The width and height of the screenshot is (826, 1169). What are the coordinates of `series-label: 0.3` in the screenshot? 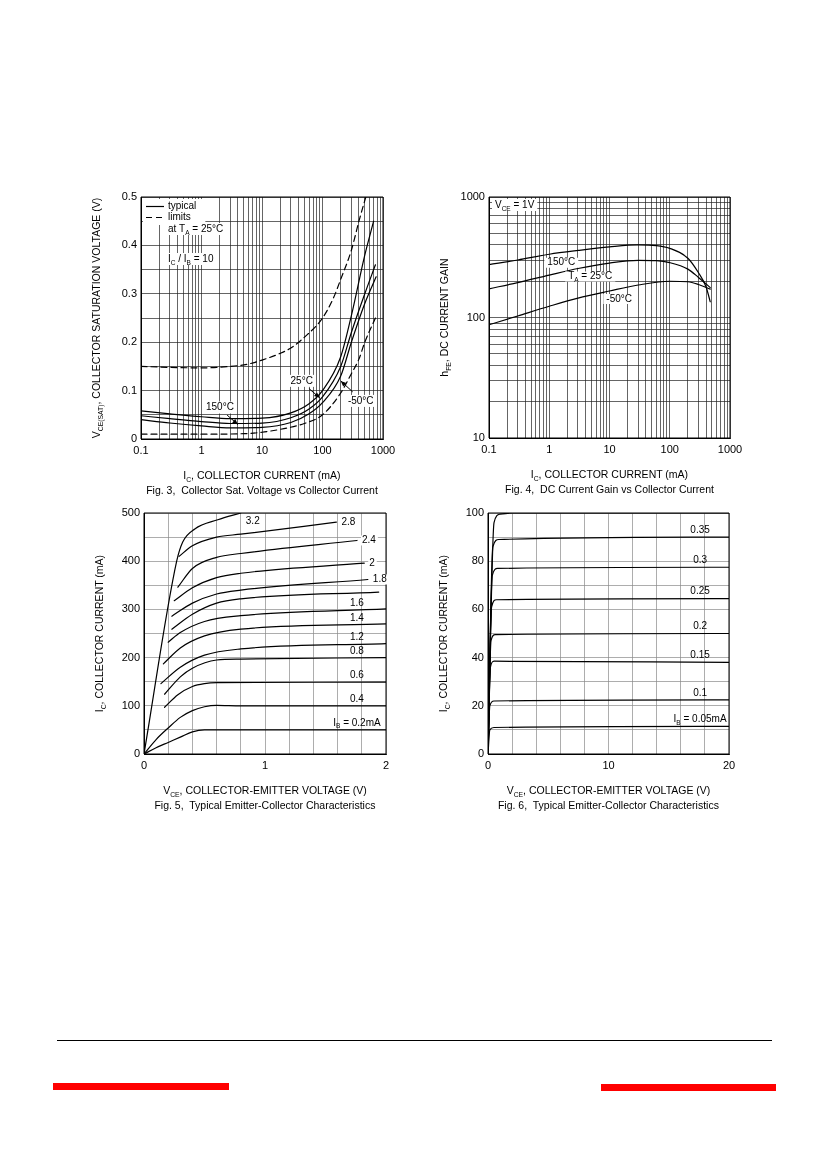 It's located at (700, 560).